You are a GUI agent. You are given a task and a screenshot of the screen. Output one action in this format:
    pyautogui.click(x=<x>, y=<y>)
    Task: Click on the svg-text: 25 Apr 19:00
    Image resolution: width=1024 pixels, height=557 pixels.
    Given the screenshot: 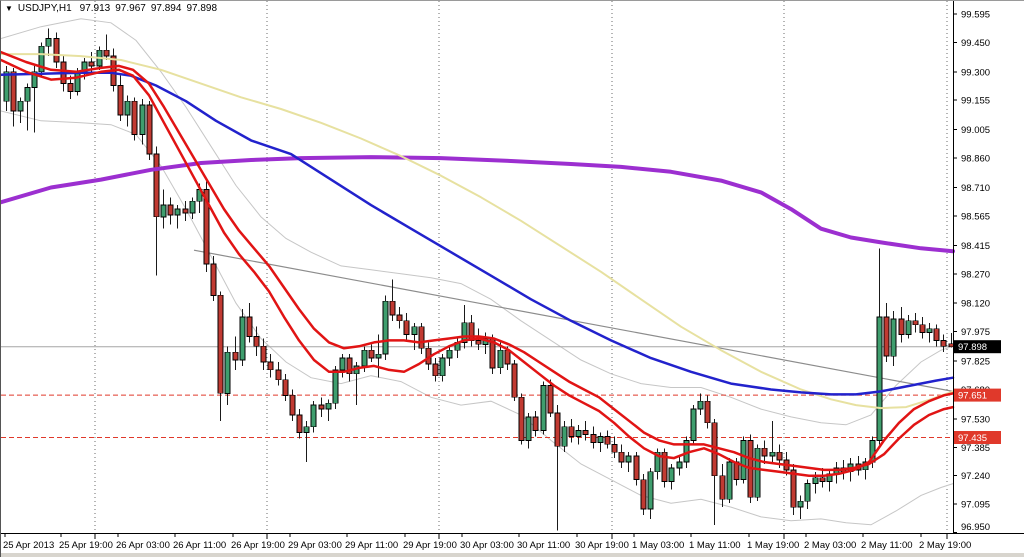 What is the action you would take?
    pyautogui.click(x=86, y=545)
    